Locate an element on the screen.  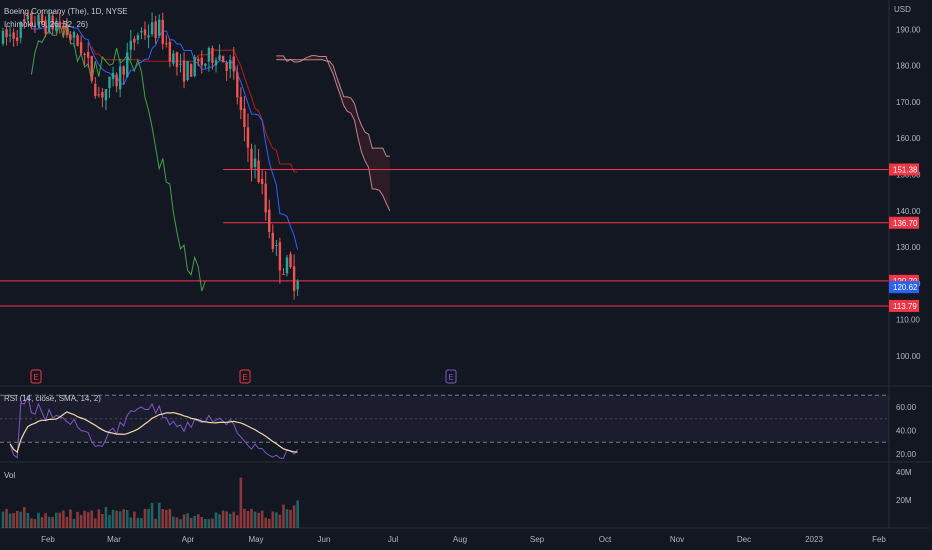
price-tick-label: 180.00 is located at coordinates (908, 66).